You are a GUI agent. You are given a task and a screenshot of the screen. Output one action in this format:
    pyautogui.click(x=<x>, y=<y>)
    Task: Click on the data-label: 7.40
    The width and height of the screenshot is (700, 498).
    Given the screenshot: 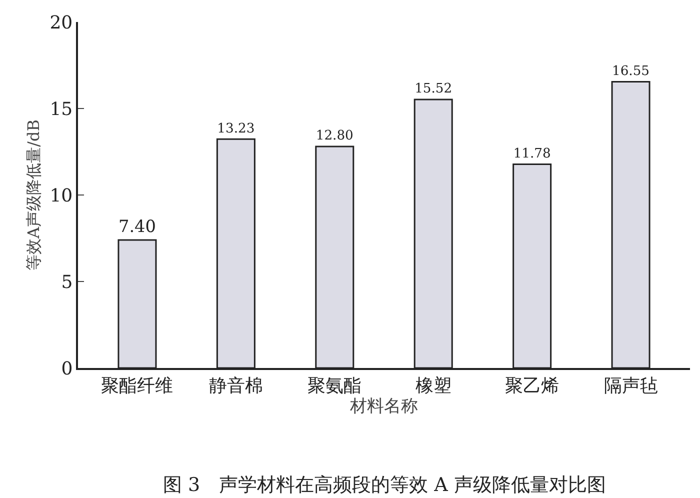 What is the action you would take?
    pyautogui.click(x=137, y=226)
    